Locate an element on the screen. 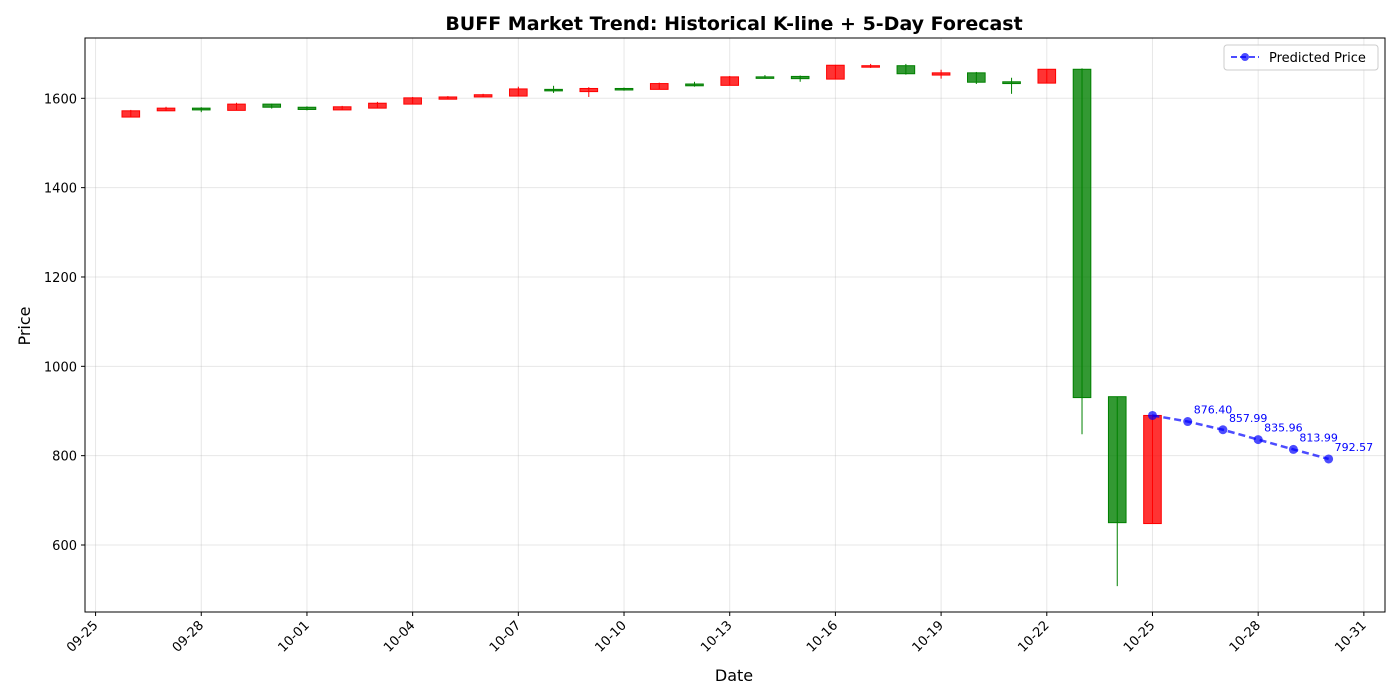 This screenshot has height=700, width=1400. y-tick-label: 600 is located at coordinates (64, 546).